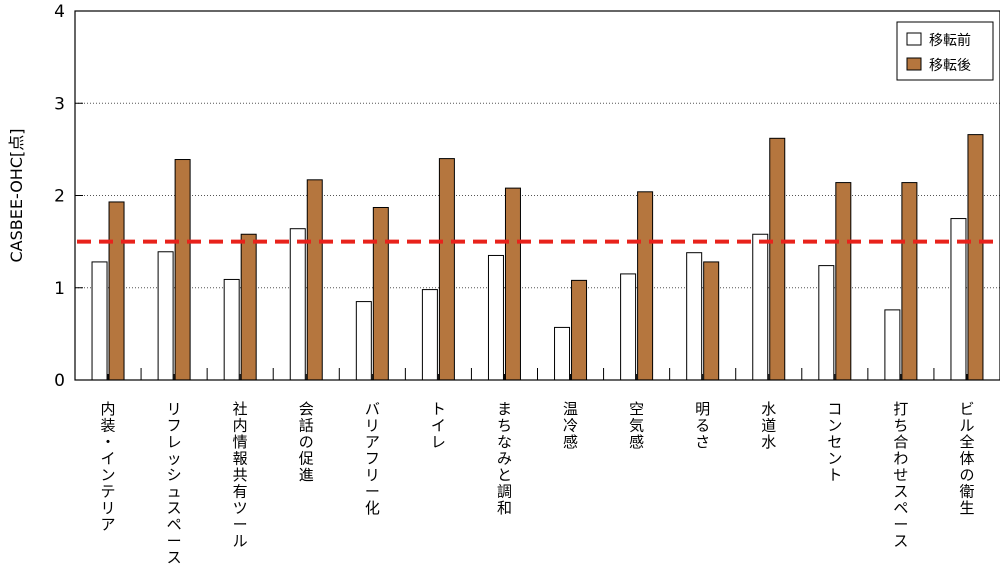 The width and height of the screenshot is (1000, 566). Describe the element at coordinates (59, 381) in the screenshot. I see `y-tick-label-0: 0` at that location.